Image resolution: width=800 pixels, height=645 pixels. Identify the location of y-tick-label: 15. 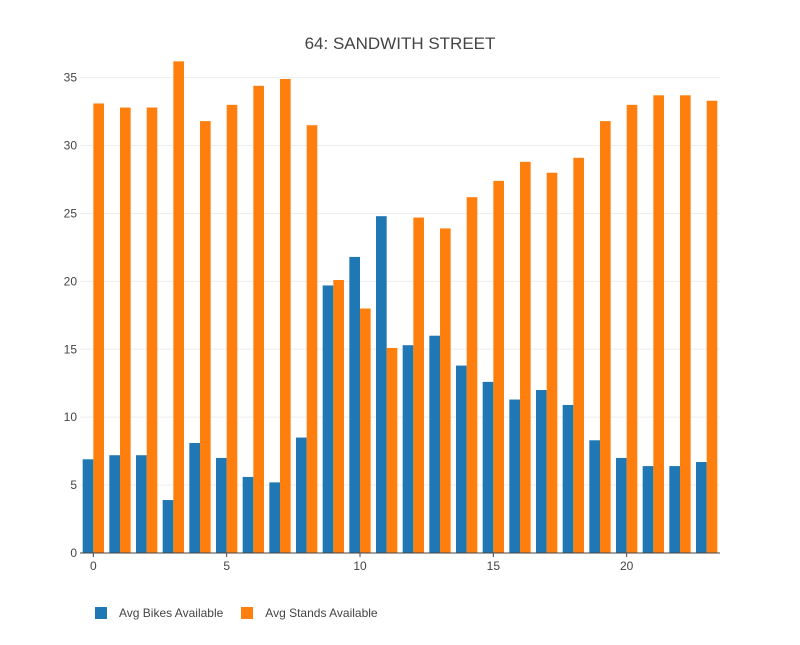
(71, 349).